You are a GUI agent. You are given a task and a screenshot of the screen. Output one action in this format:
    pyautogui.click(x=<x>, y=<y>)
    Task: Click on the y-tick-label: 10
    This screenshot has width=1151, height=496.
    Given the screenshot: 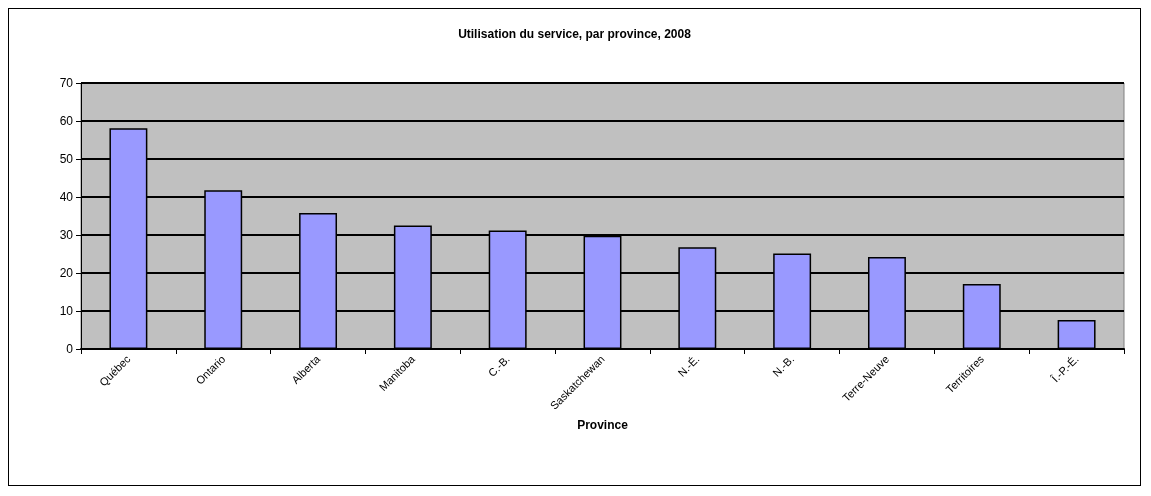 What is the action you would take?
    pyautogui.click(x=66, y=311)
    